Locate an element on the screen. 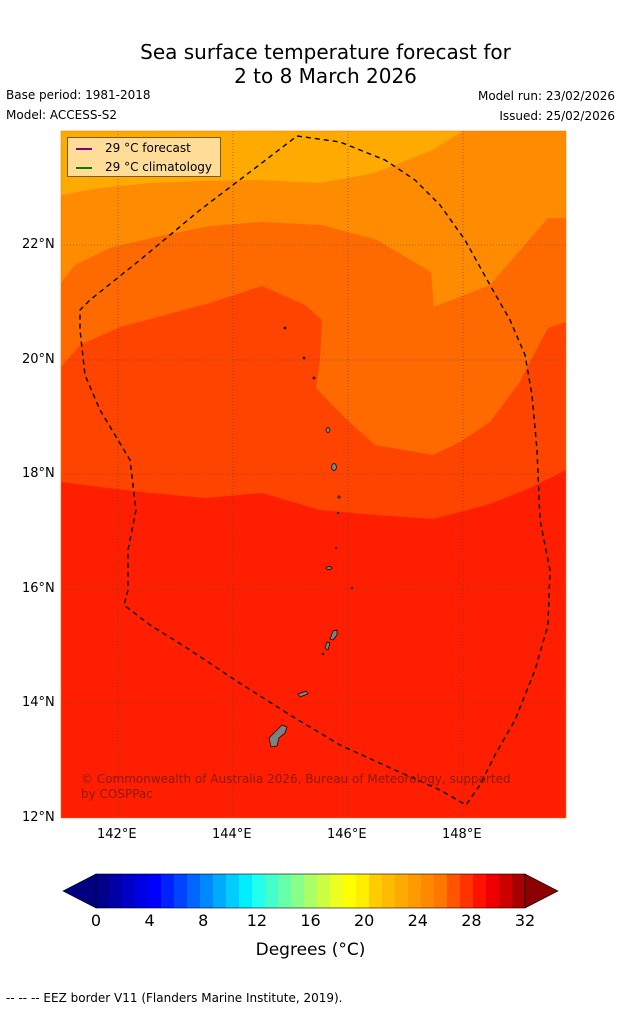  lat-label-22n: 22°N is located at coordinates (38, 244).